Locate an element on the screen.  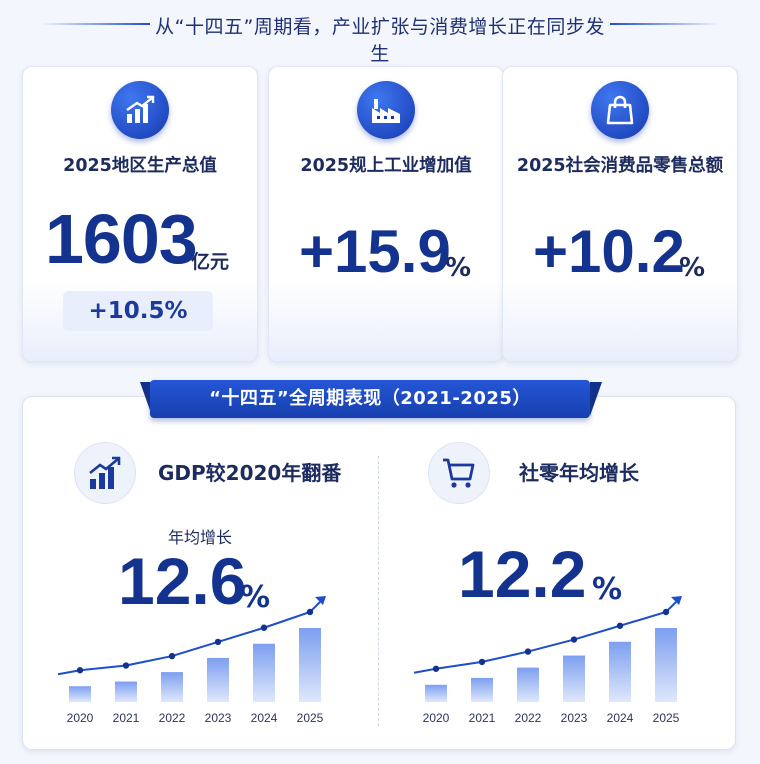
ribbon-fold-right is located at coordinates (596, 399).